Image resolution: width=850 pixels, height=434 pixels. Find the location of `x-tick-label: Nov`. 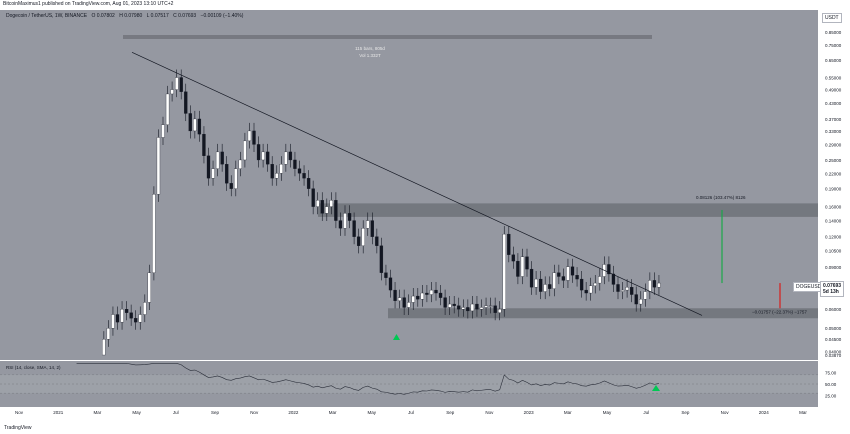

x-tick-label: Nov is located at coordinates (254, 412).